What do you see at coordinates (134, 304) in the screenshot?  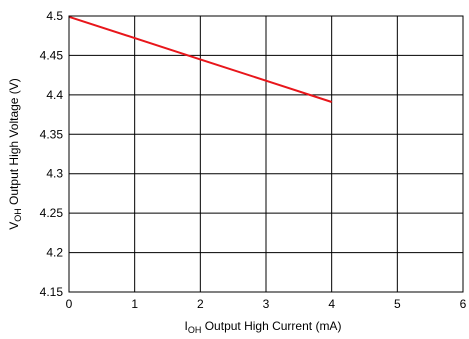 I see `x-tick-label: 1` at bounding box center [134, 304].